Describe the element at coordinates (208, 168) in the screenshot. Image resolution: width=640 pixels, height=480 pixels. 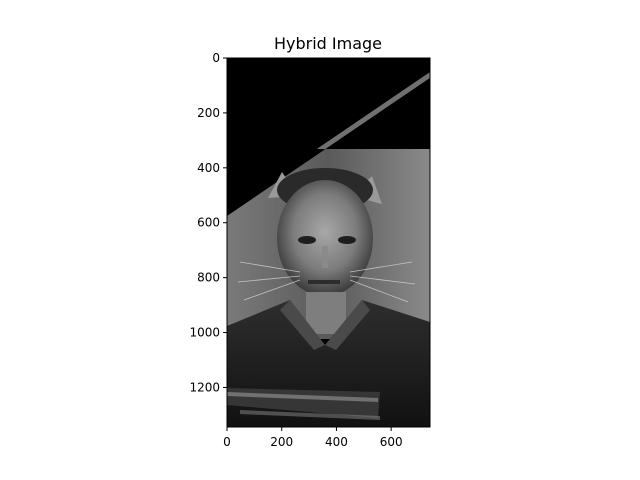
I see `y-tick-label: 400` at that location.